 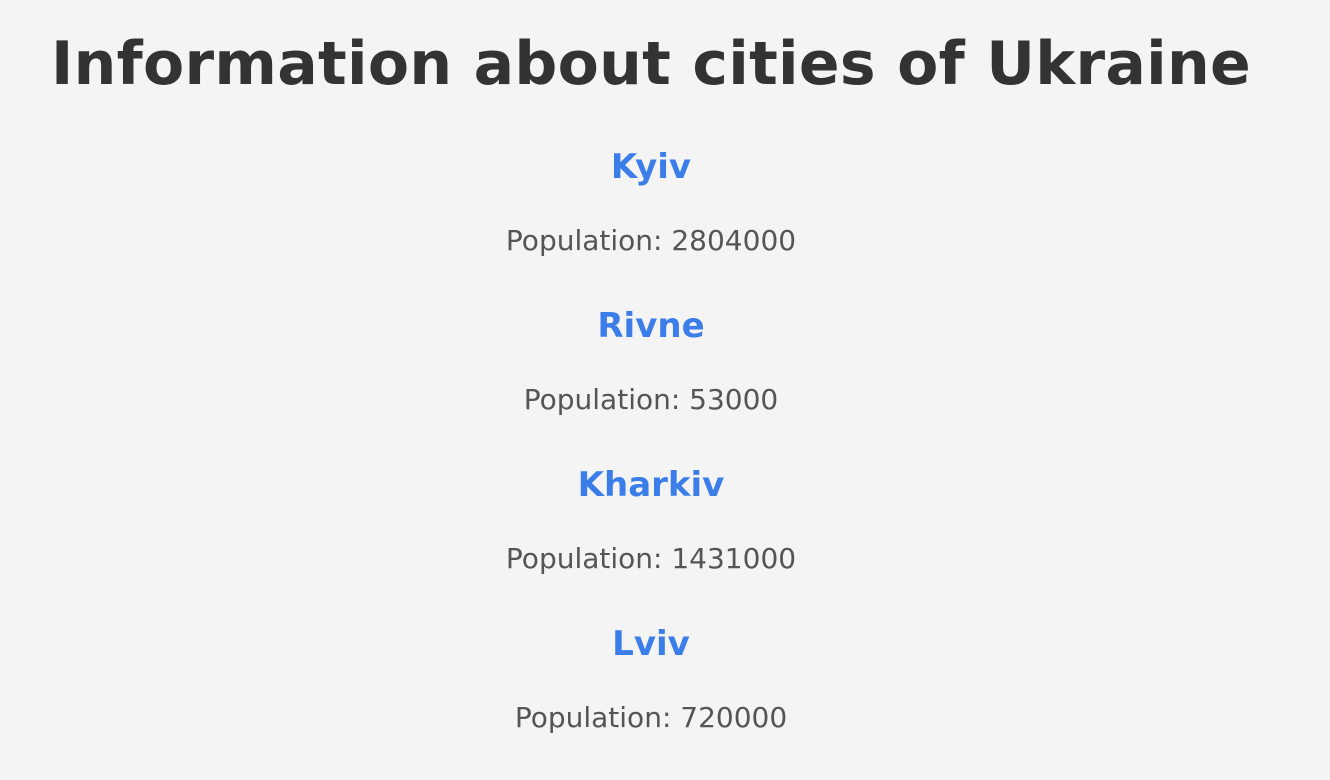 What do you see at coordinates (651, 717) in the screenshot?
I see `city-population: Population: 720000` at bounding box center [651, 717].